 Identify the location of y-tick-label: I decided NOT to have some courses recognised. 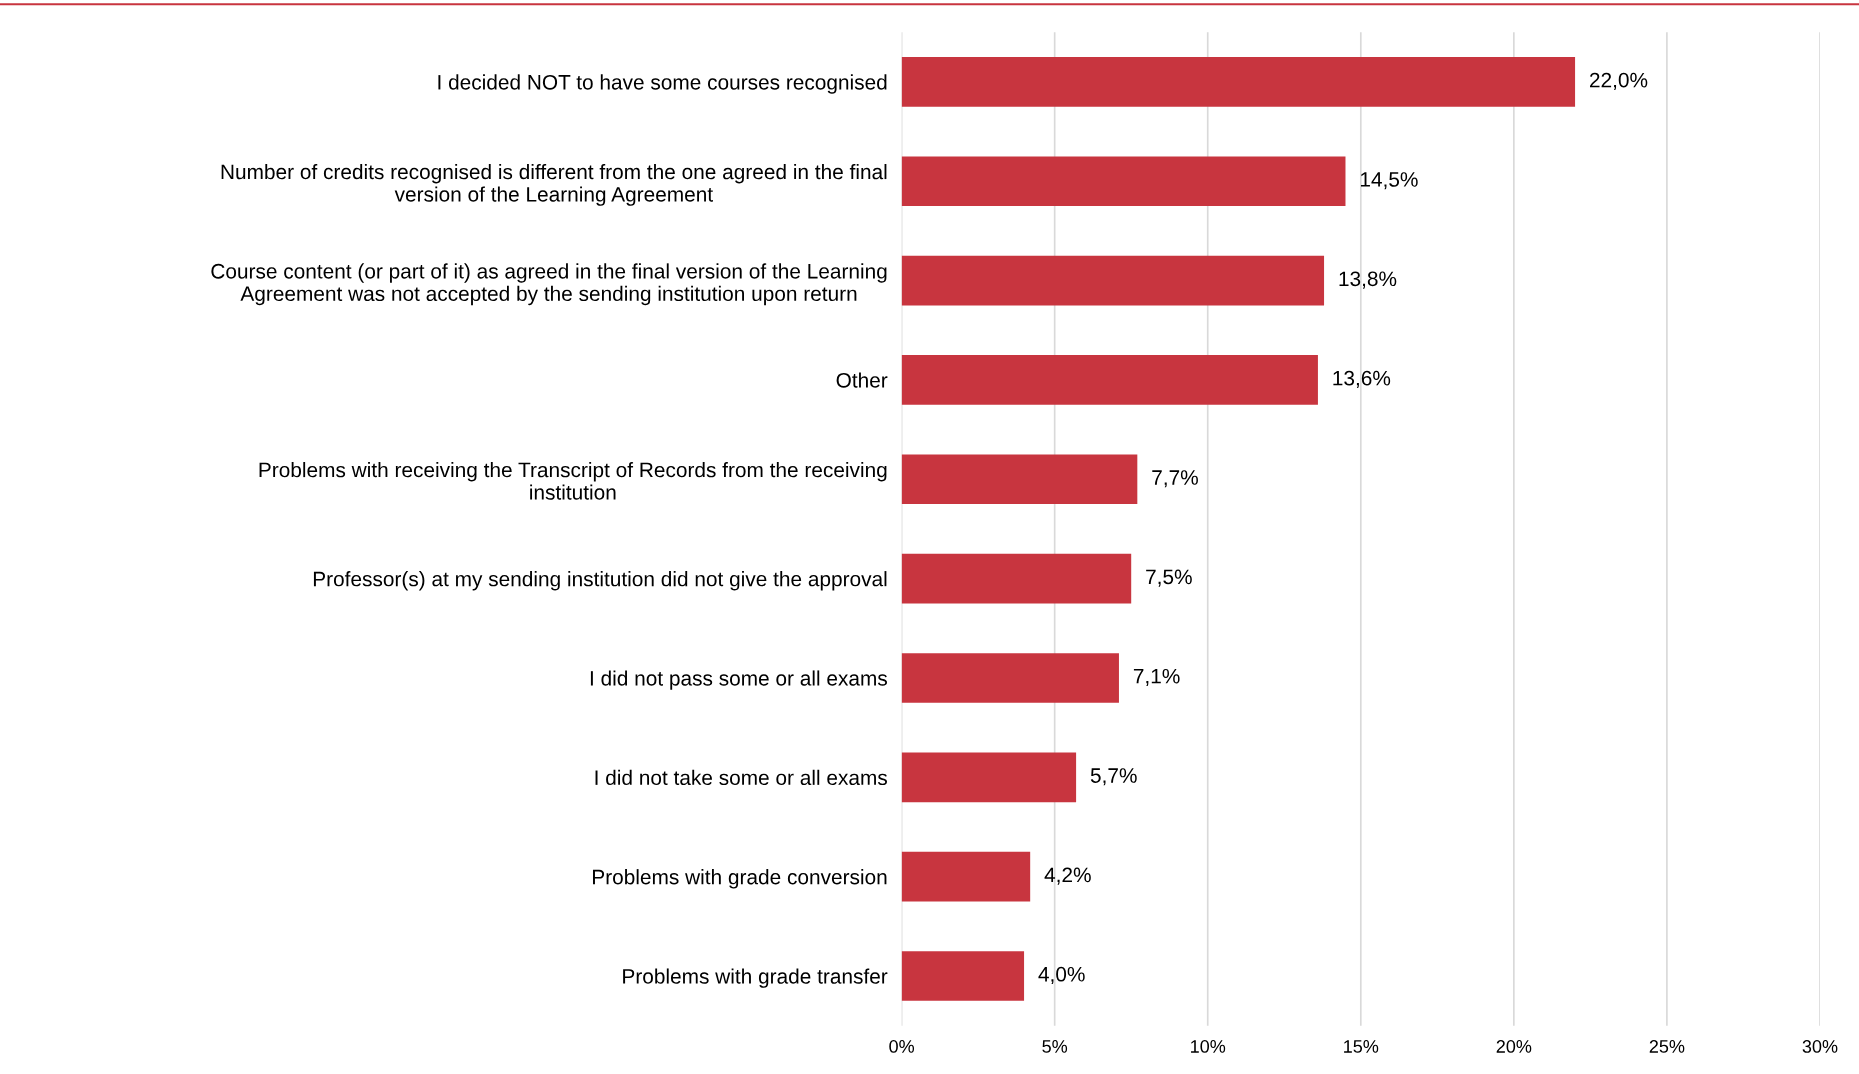
(662, 84).